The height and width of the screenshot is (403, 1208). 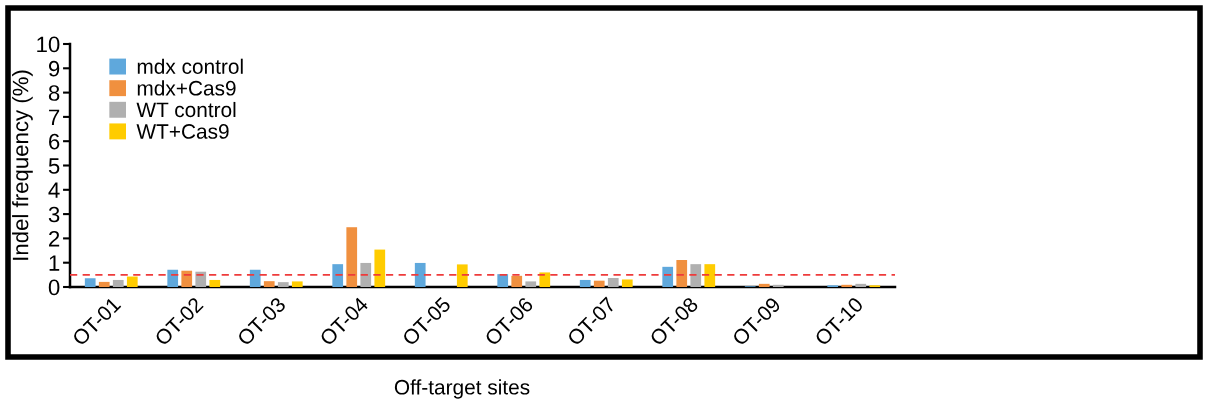 I want to click on y-tick-label: 5, so click(x=54, y=166).